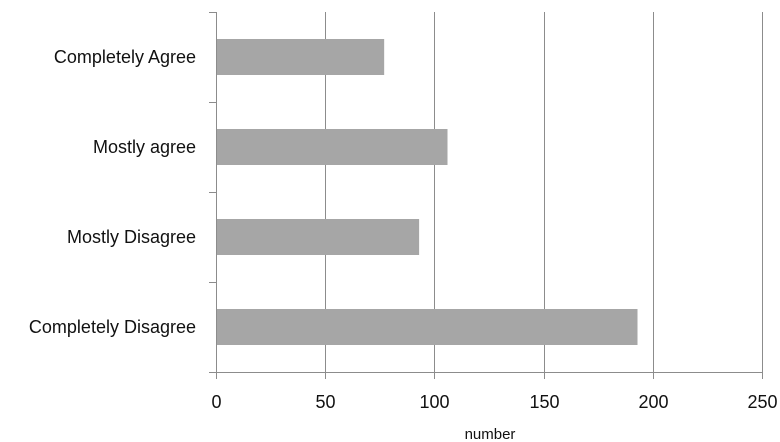 The image size is (780, 442). What do you see at coordinates (544, 402) in the screenshot?
I see `x-tick-label: 150` at bounding box center [544, 402].